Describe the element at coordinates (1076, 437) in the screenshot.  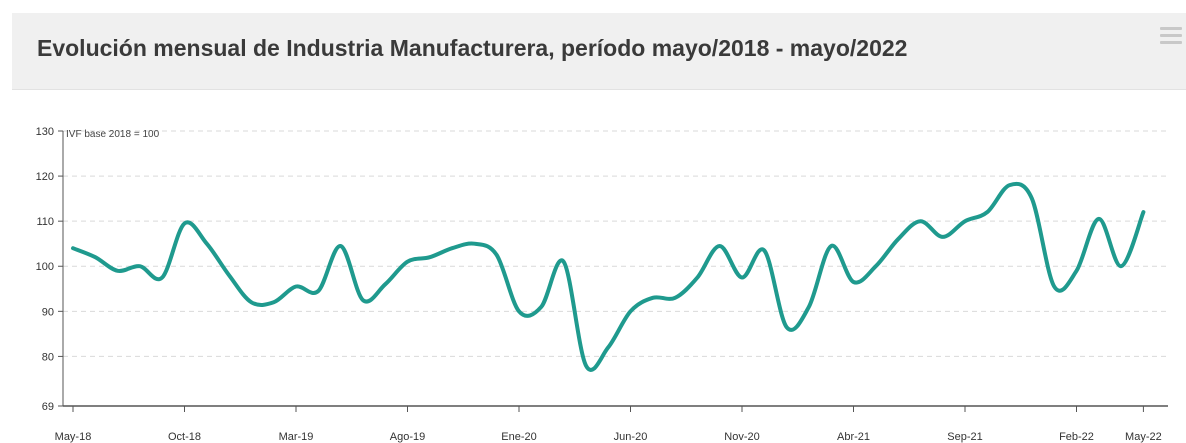
I see `x-tick-label: Feb-22` at that location.